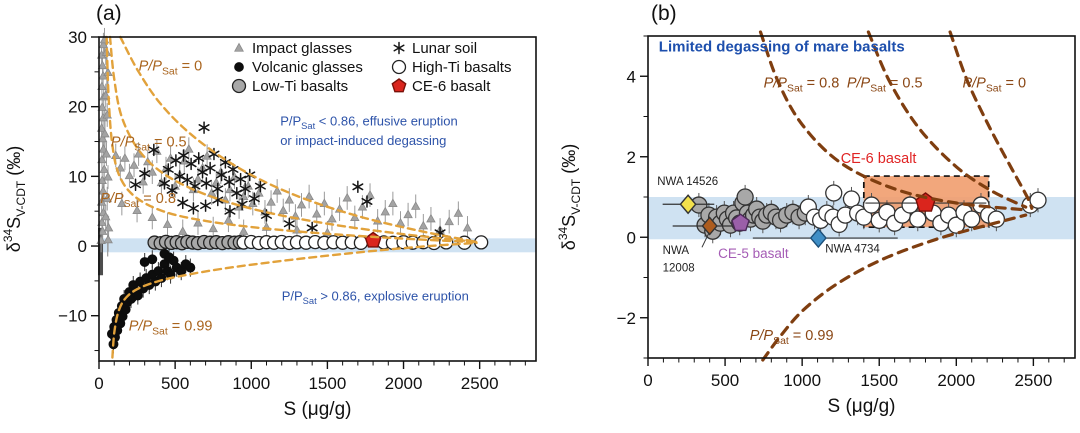 This screenshot has height=433, width=1080. I want to click on panel-a-tag: (a), so click(109, 13).